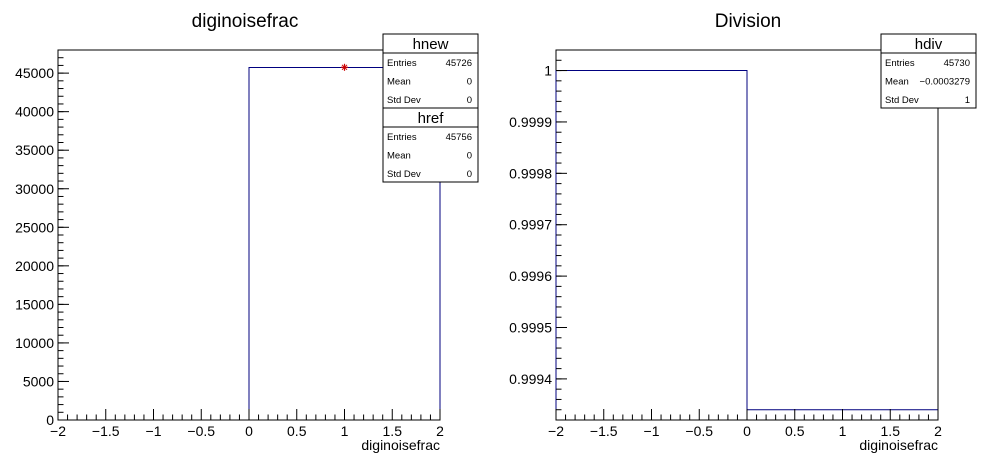 This screenshot has height=472, width=996. I want to click on y-tick-label: 45000, so click(34, 73).